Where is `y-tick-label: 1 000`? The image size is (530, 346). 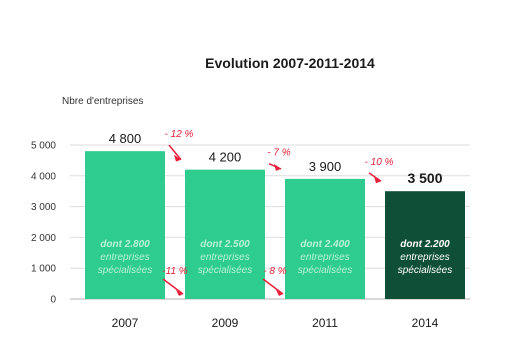 y-tick-label: 1 000 is located at coordinates (43, 269).